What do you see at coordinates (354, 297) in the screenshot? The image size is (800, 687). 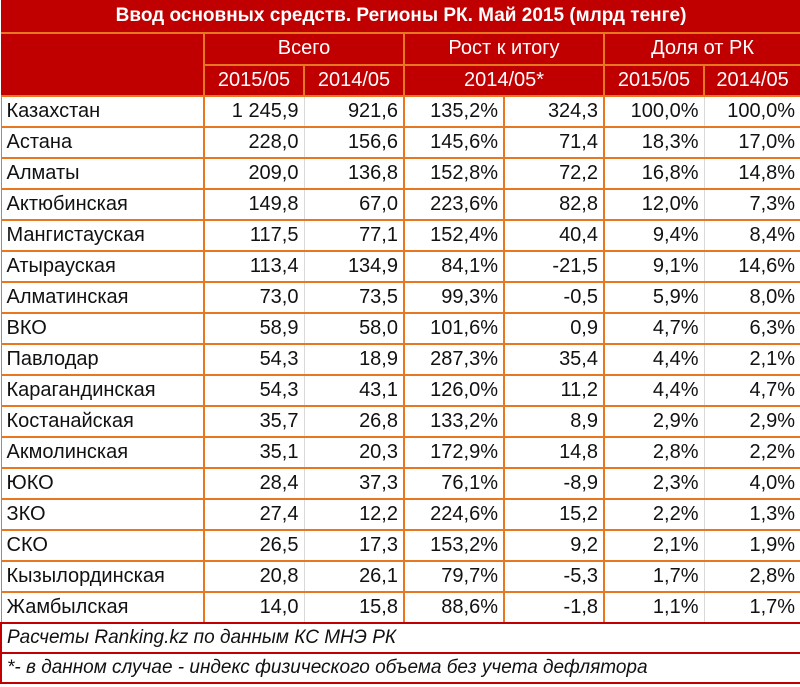 I see `value-2014: 73,5` at bounding box center [354, 297].